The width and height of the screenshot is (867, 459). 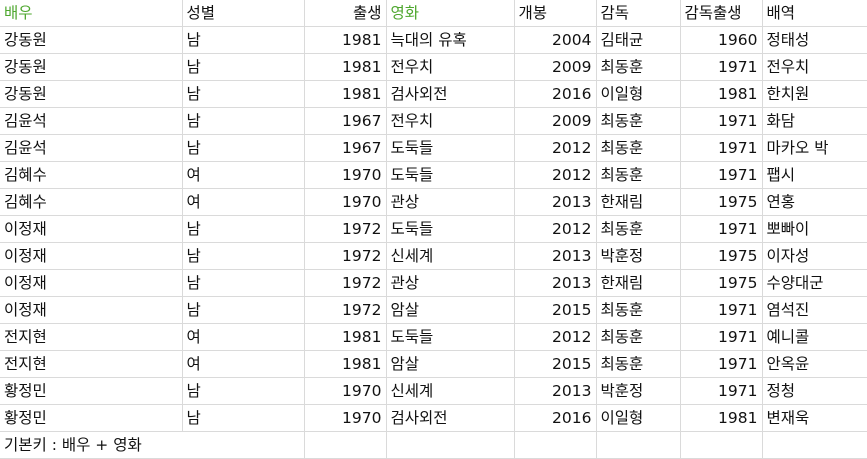 I want to click on cell-director: 이일형, so click(x=638, y=94).